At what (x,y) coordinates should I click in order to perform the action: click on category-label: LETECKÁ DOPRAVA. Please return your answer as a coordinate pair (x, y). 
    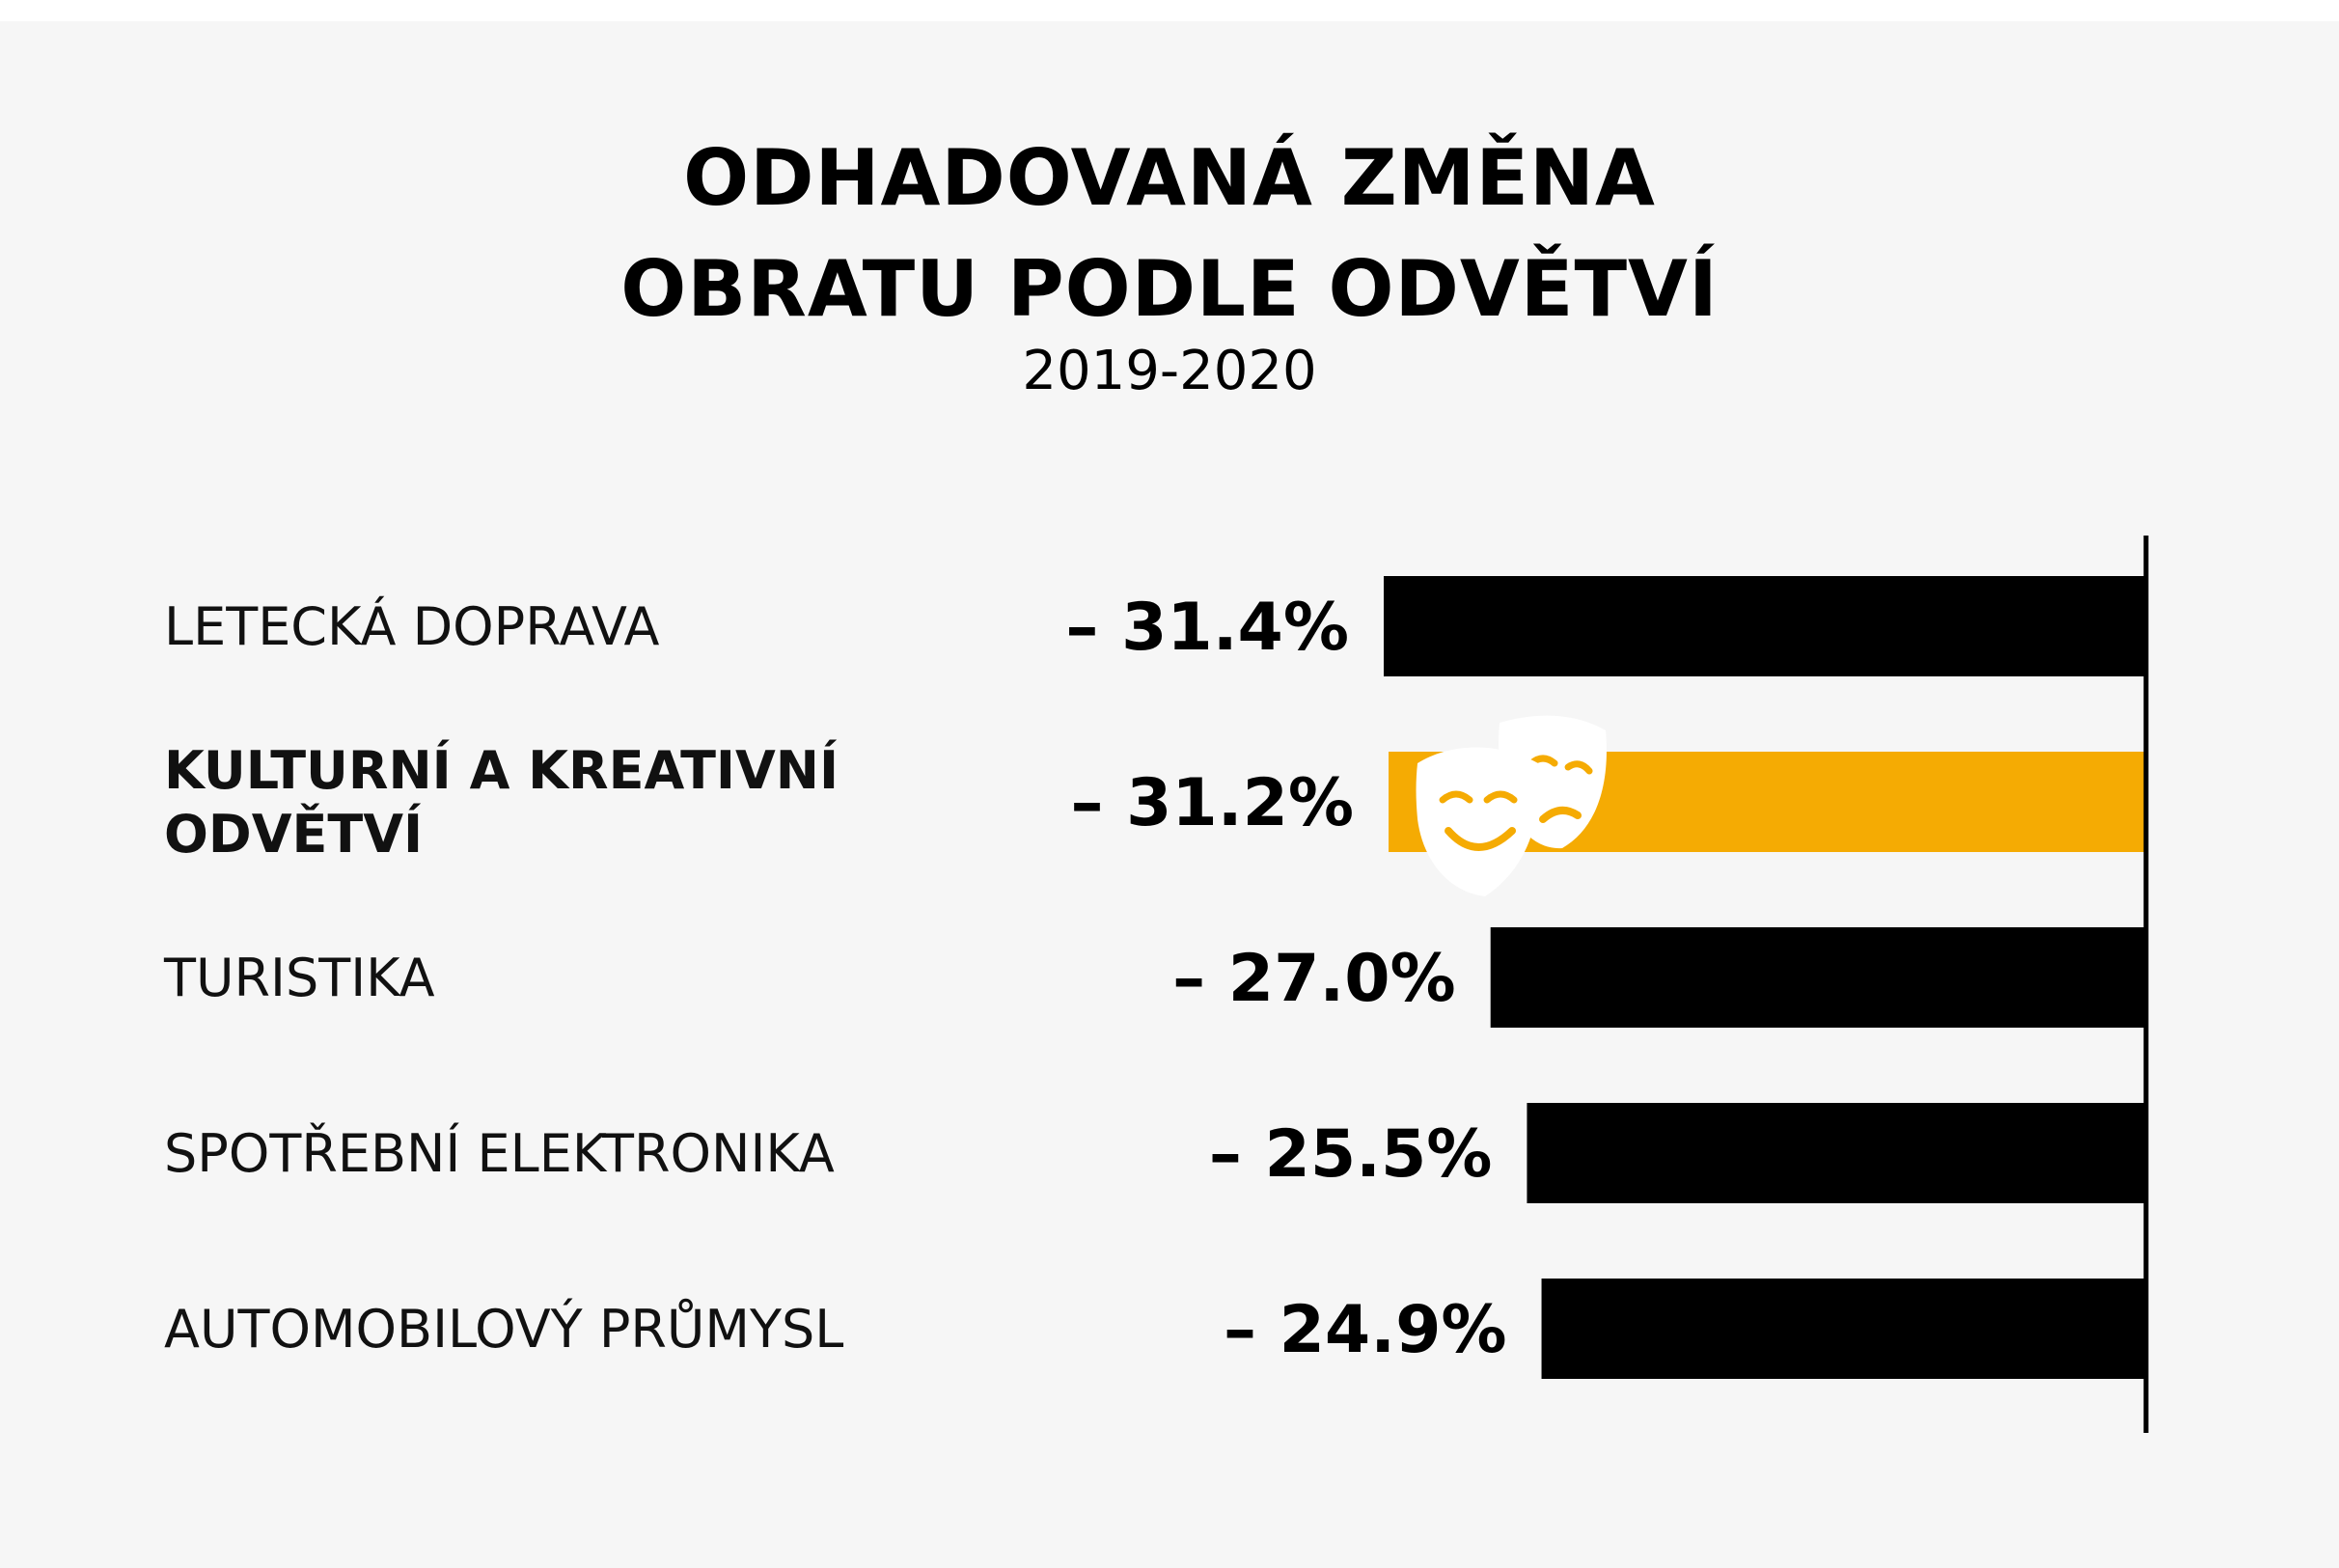
    Looking at the image, I should click on (412, 626).